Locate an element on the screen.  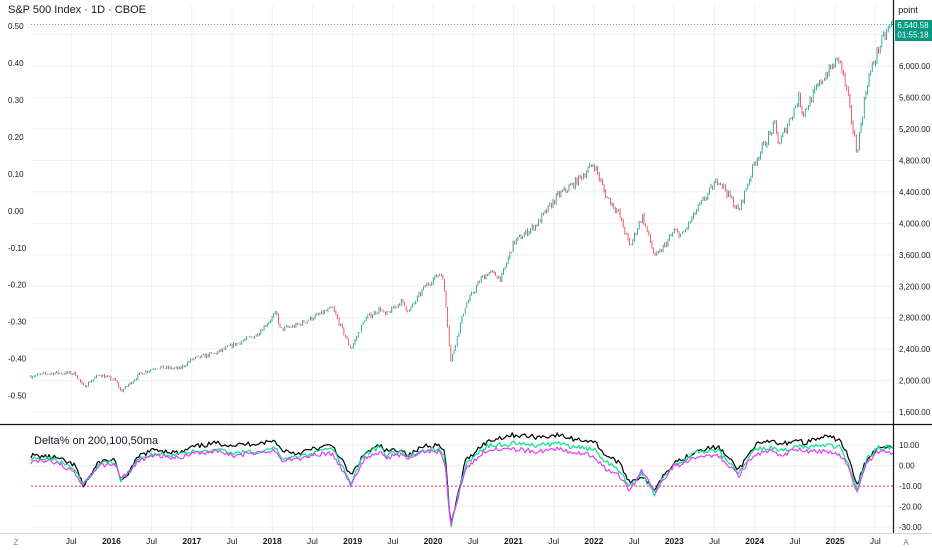
time-axis-tick: 2024 is located at coordinates (754, 541).